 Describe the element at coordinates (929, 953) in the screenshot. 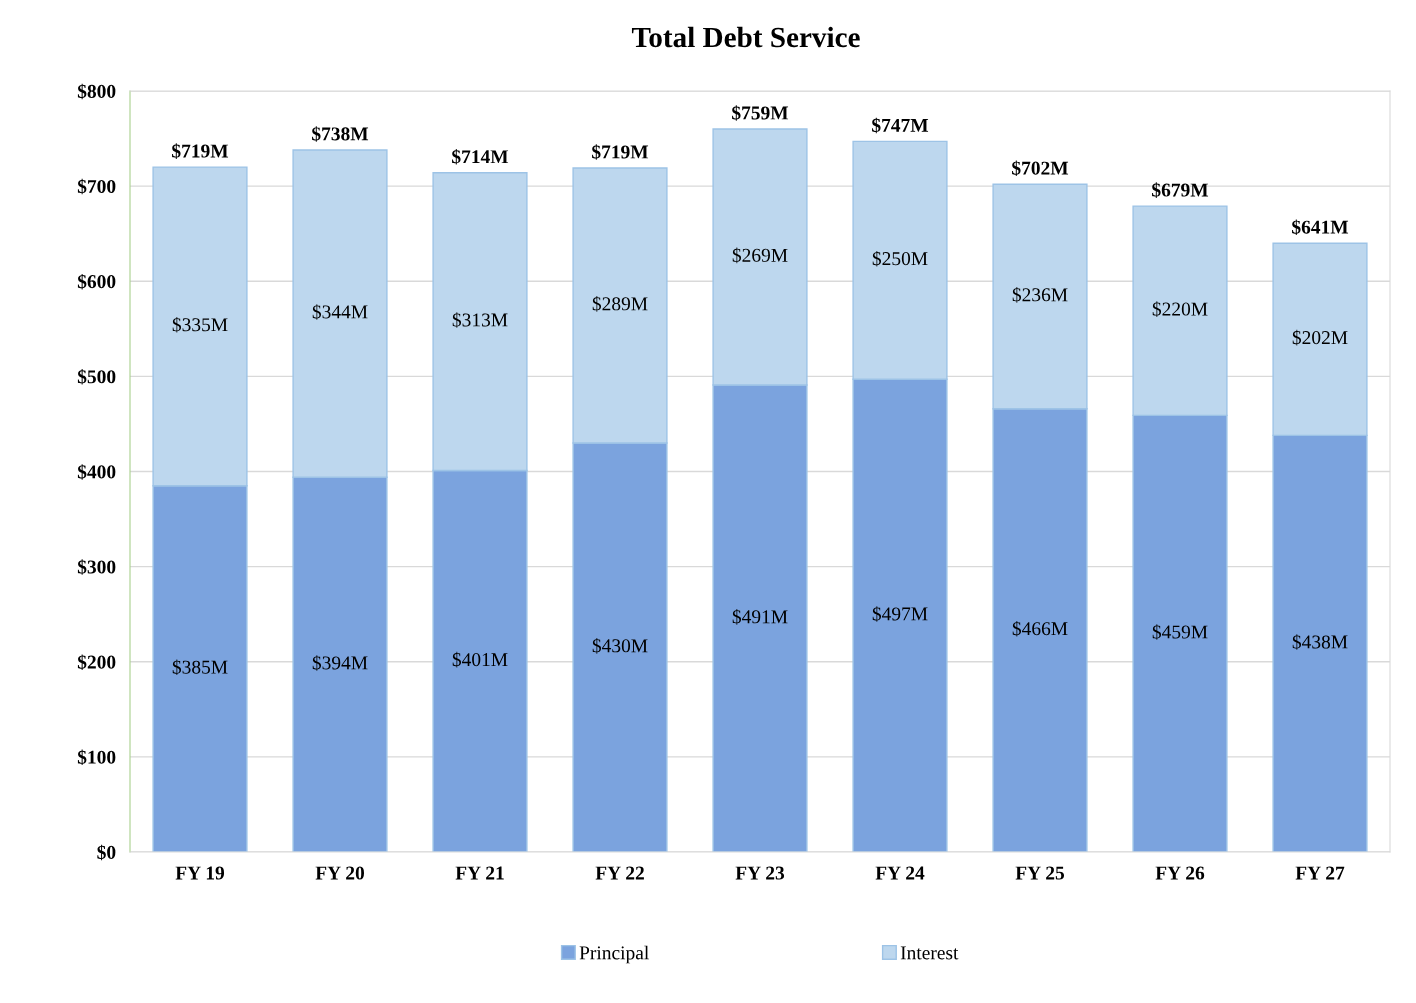

I see `legend-label: Interest` at that location.